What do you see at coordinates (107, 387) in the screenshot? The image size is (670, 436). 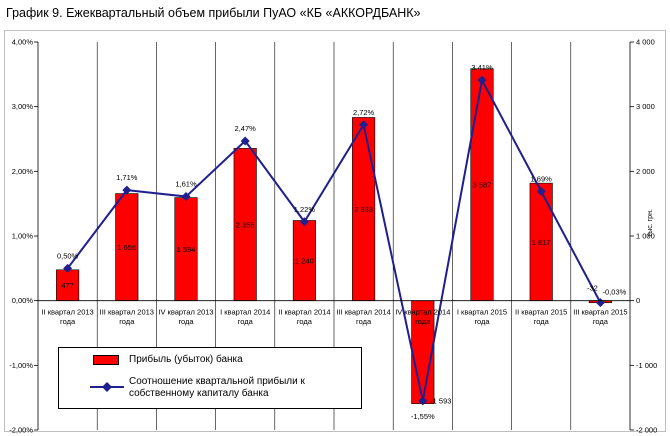 I see `legend-swatch-line` at bounding box center [107, 387].